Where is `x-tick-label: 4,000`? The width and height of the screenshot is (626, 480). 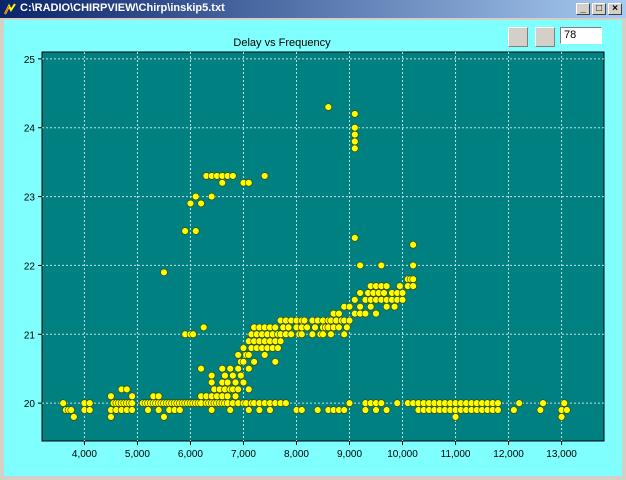 x-tick-label: 4,000 is located at coordinates (84, 454).